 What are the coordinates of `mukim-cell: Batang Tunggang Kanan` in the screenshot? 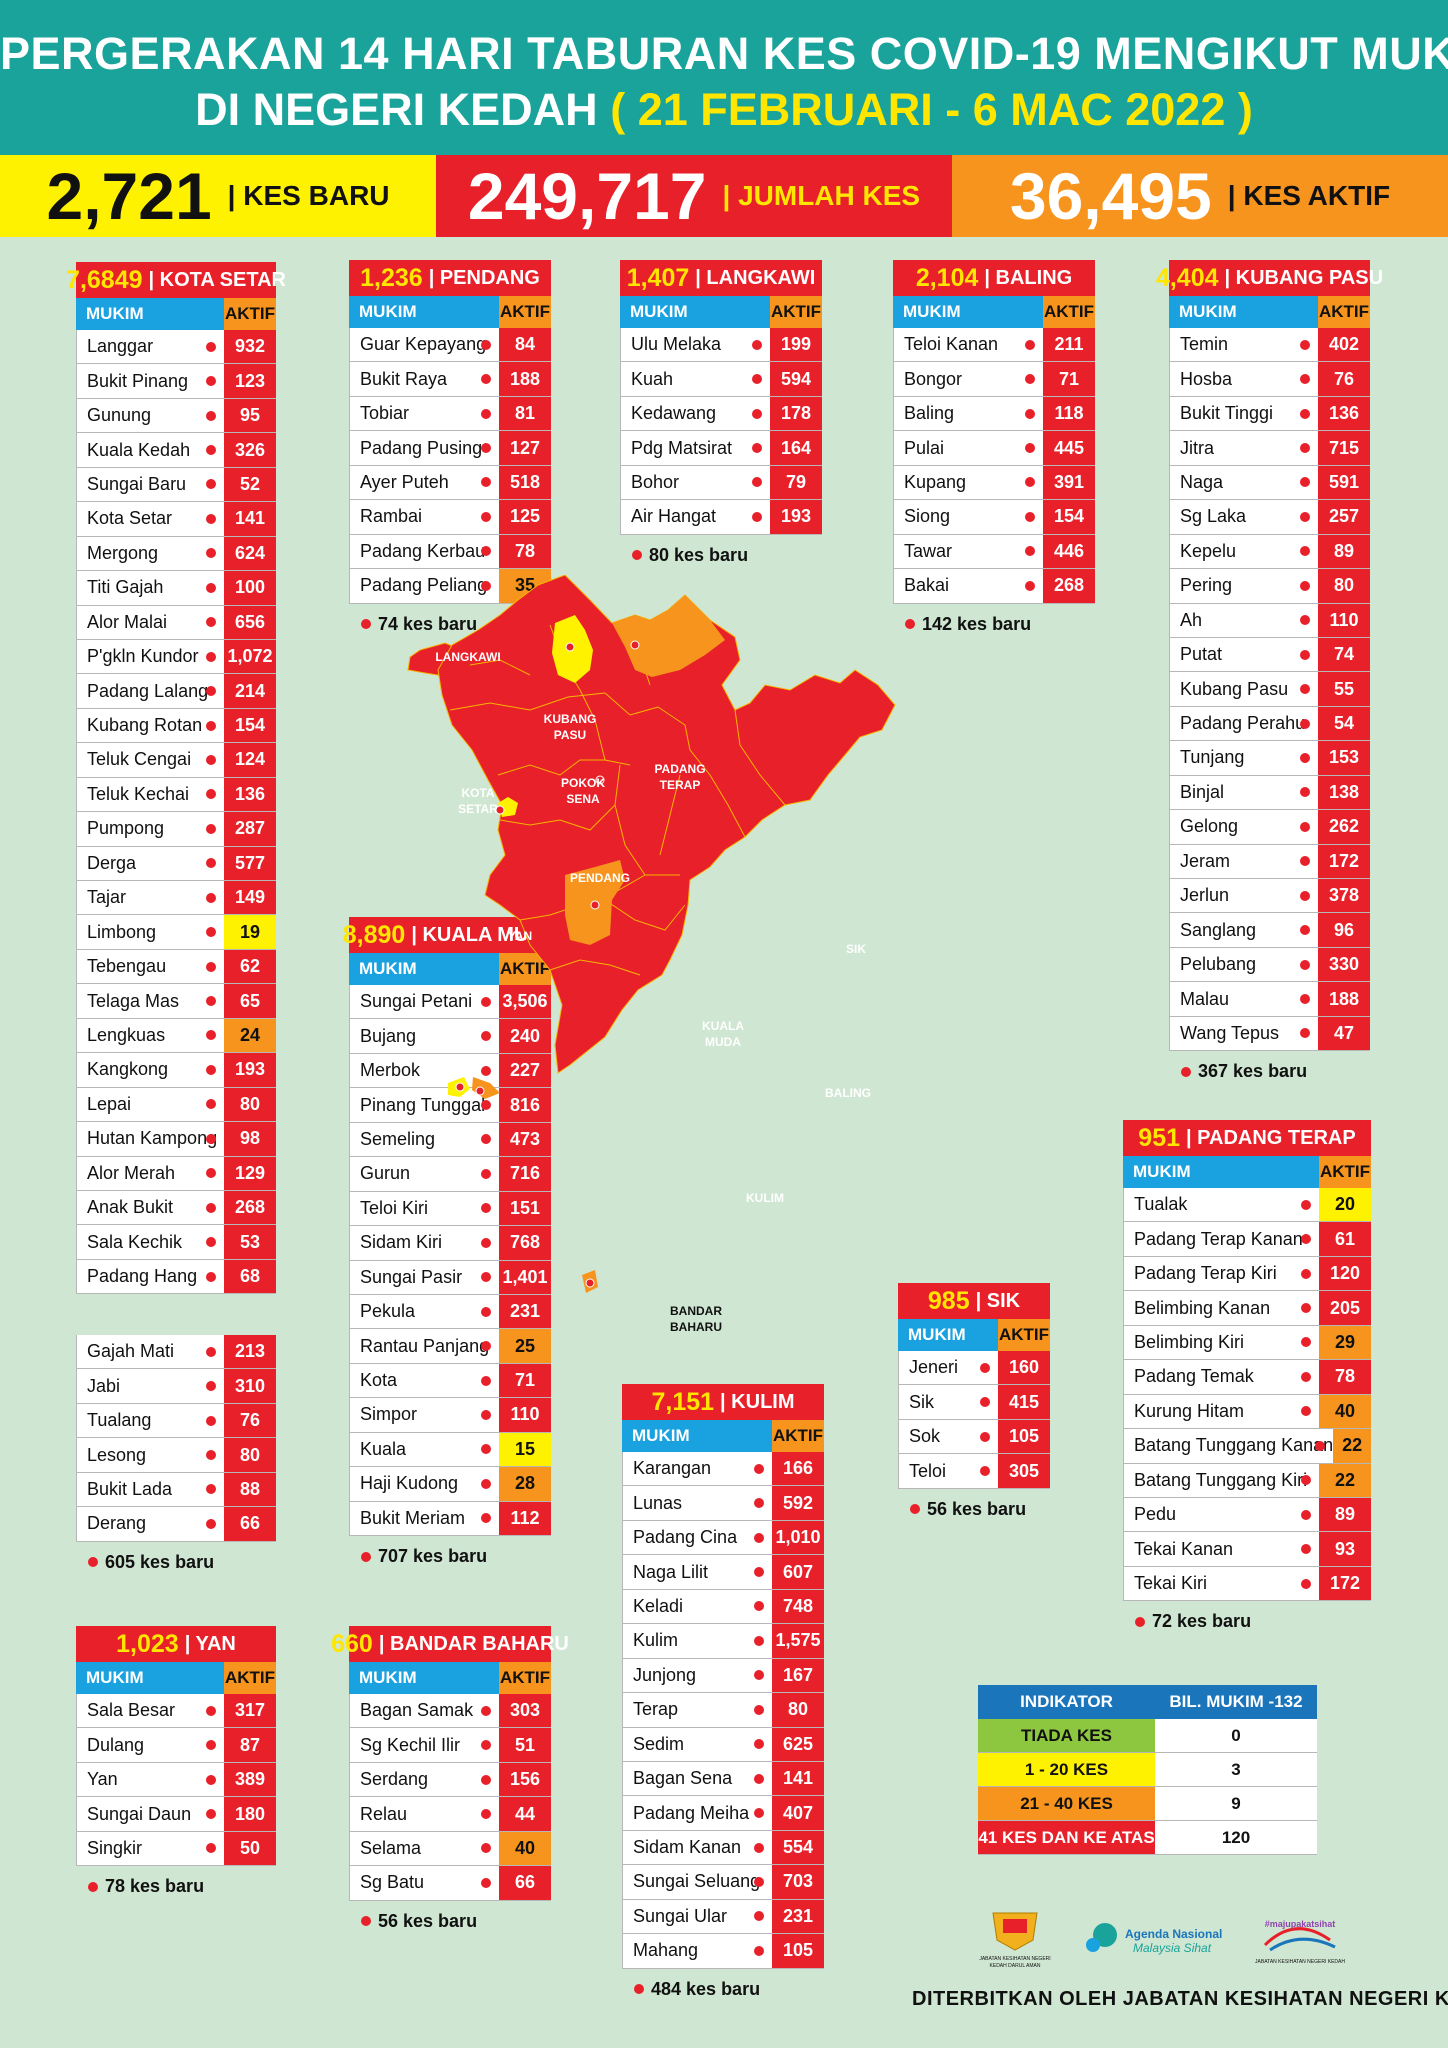 It's located at (1228, 1446).